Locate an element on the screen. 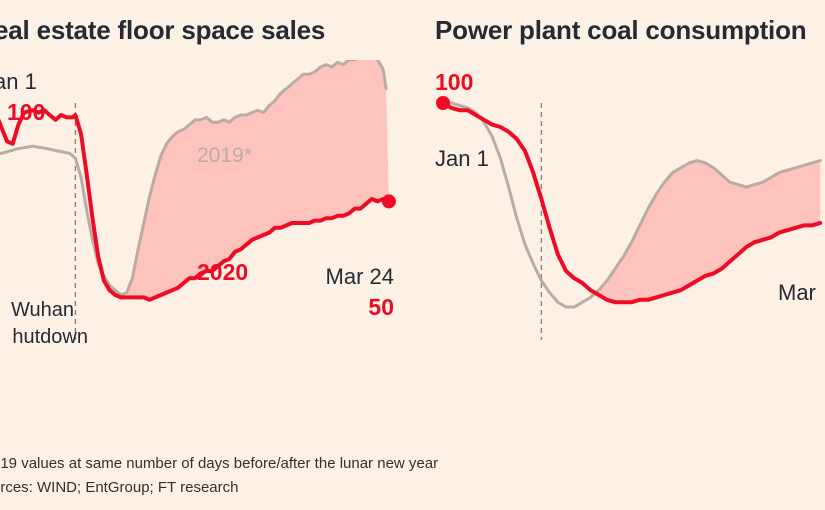 The width and height of the screenshot is (825, 510). left-end-marker is located at coordinates (388, 201).